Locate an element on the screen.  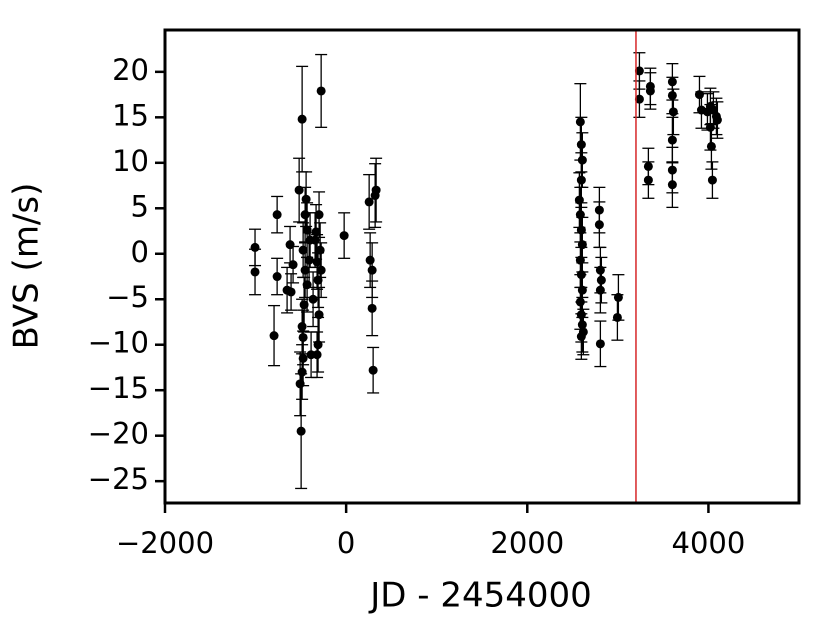
x-axis-label: JD - 2454000 is located at coordinates (480, 596).